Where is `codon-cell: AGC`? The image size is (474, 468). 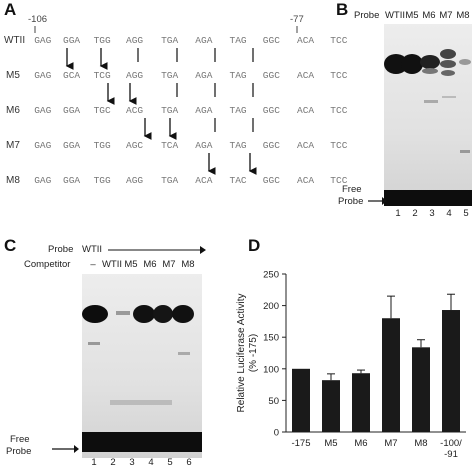
codon-cell: AGC is located at coordinates (135, 145).